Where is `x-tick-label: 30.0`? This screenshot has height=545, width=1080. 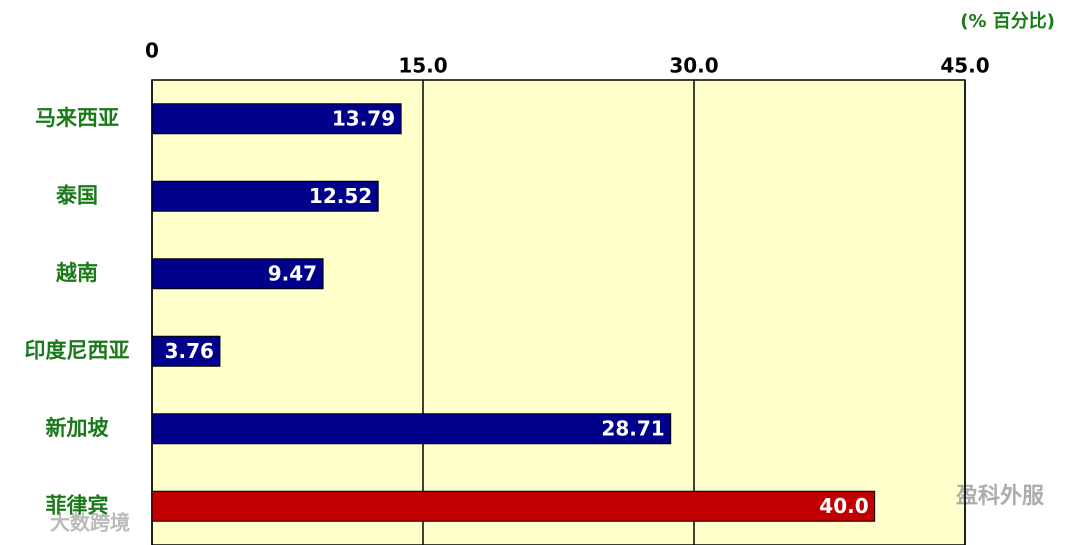
x-tick-label: 30.0 is located at coordinates (693, 66).